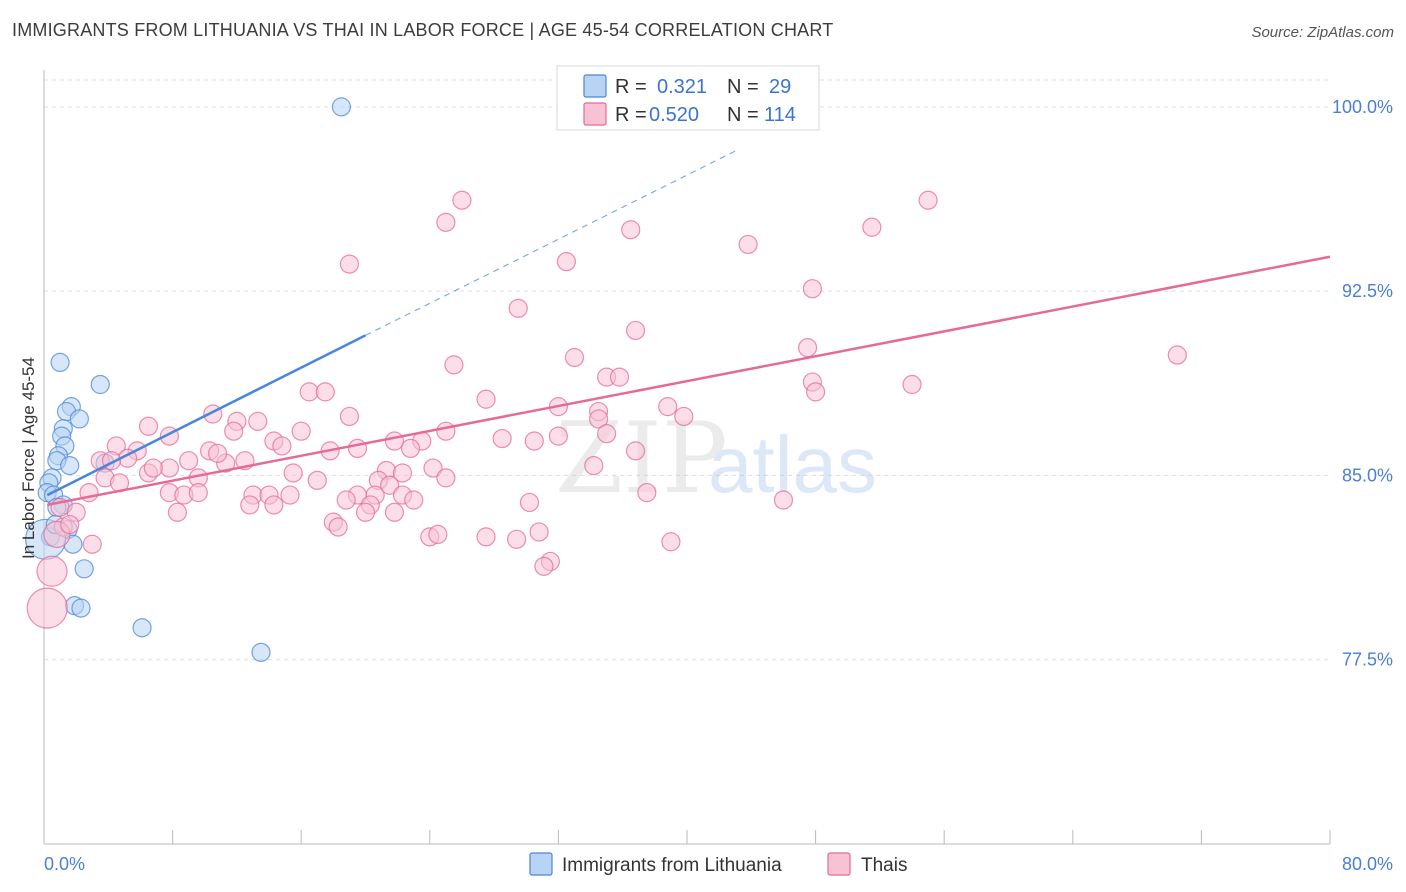  Describe the element at coordinates (1367, 291) in the screenshot. I see `y-tick-label: 92.5%` at that location.